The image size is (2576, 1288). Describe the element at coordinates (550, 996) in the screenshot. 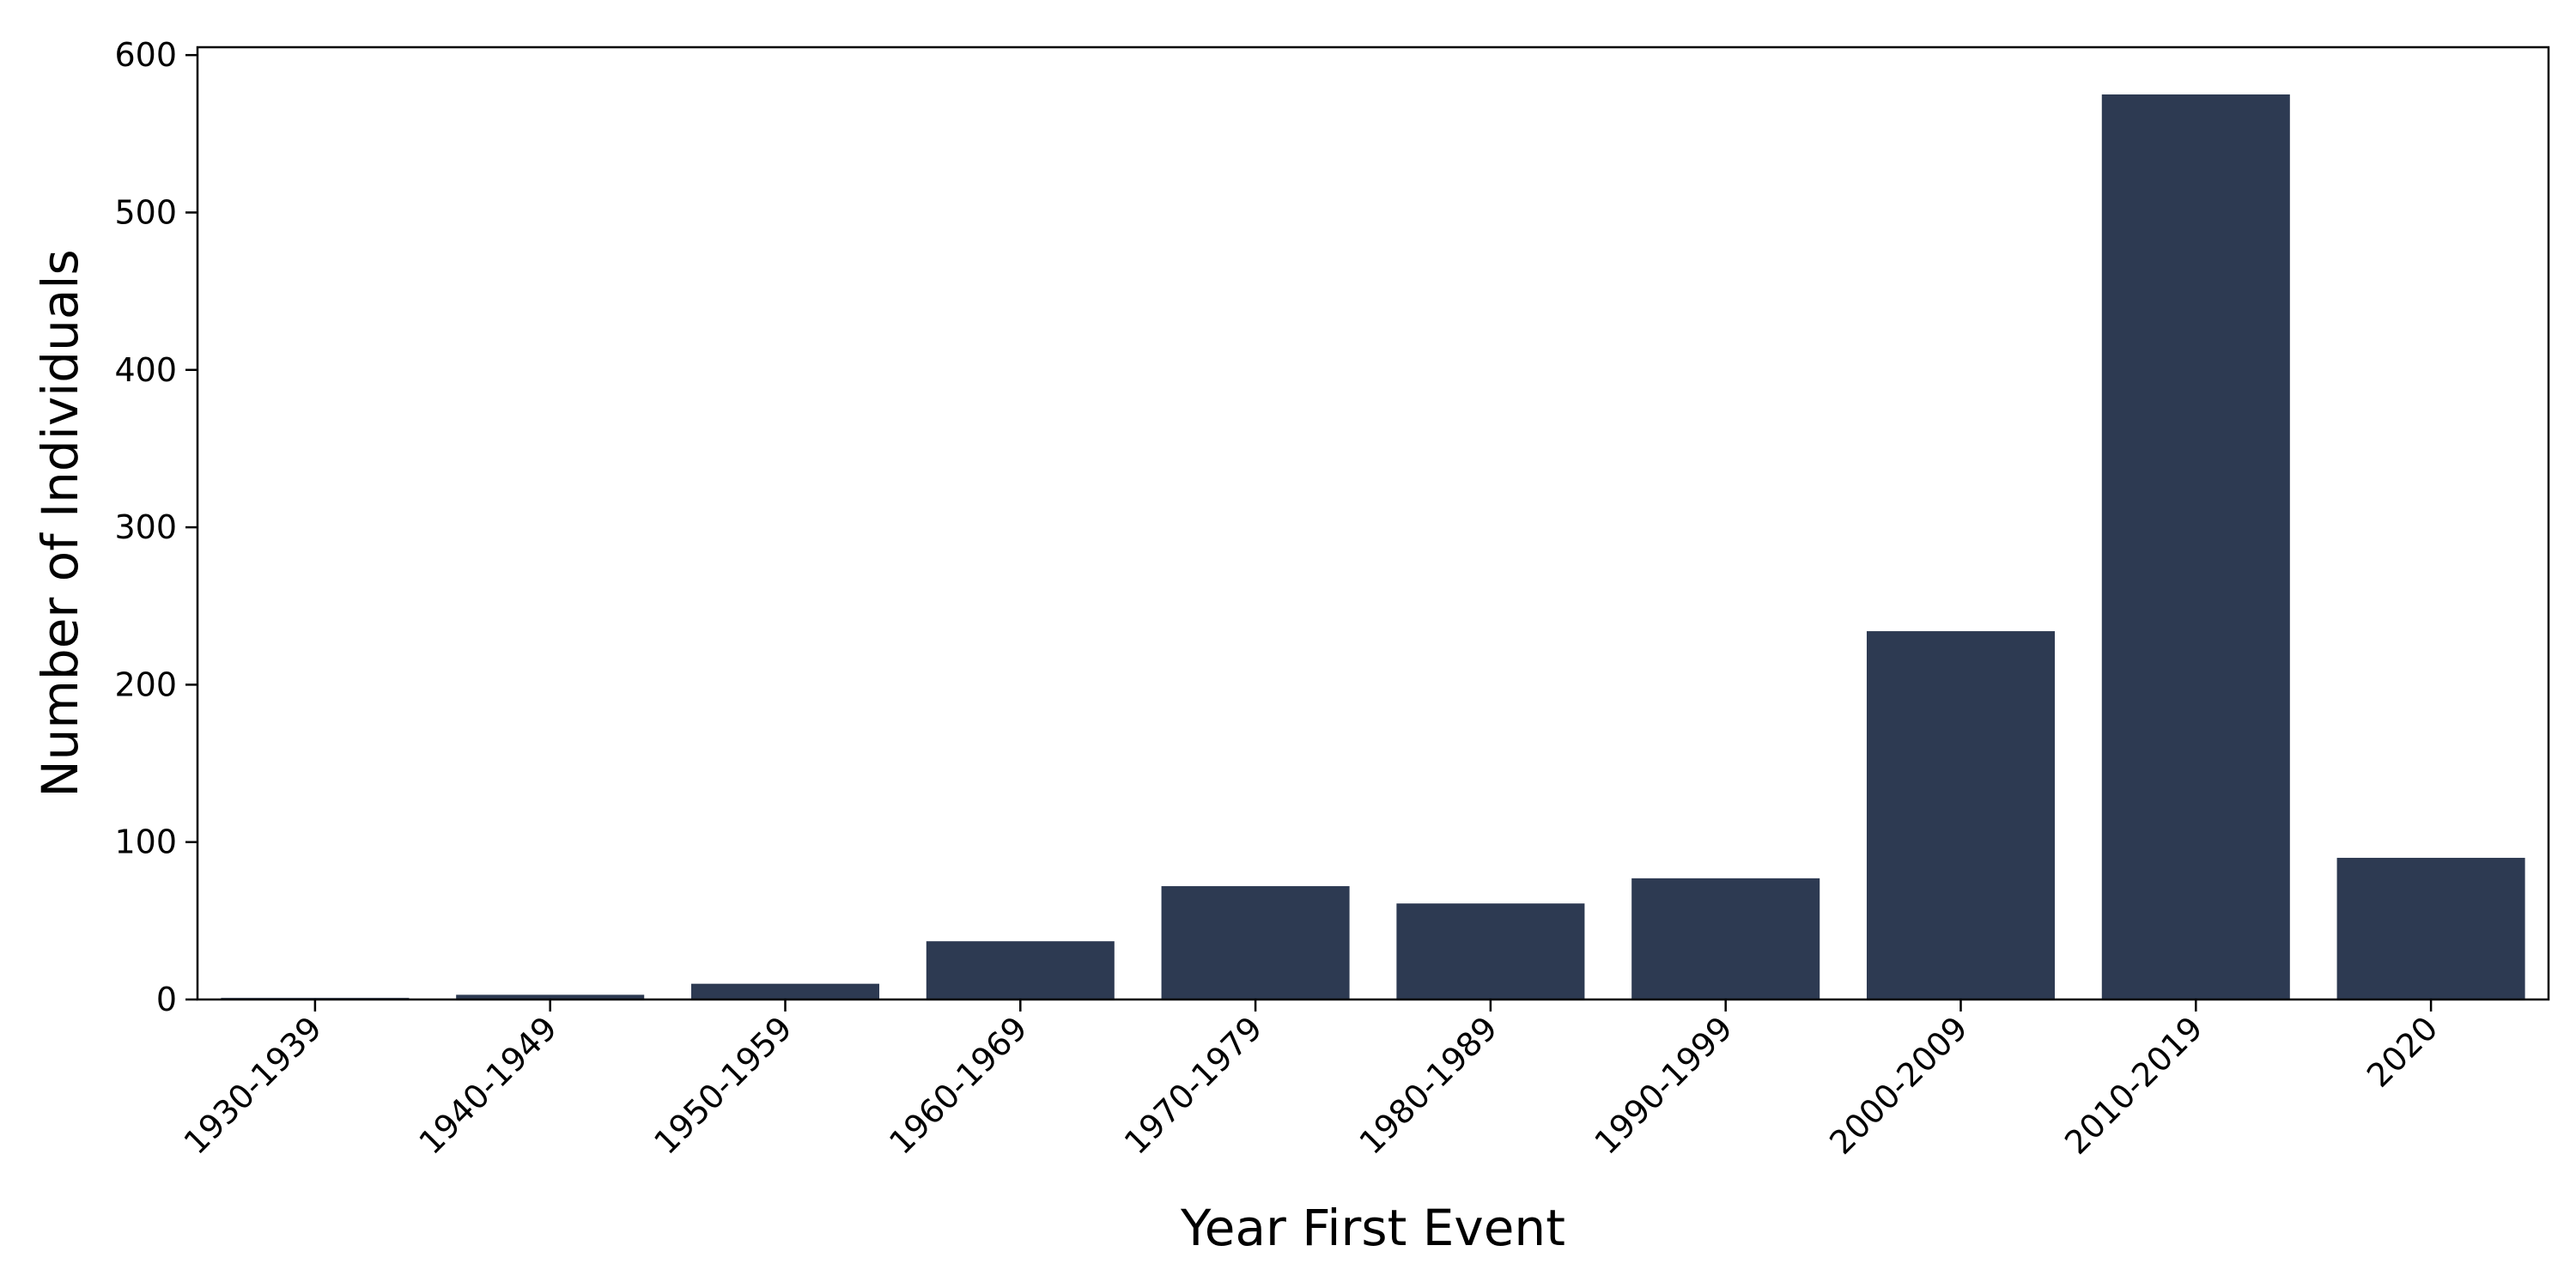

I see `bar-1940-1949` at that location.